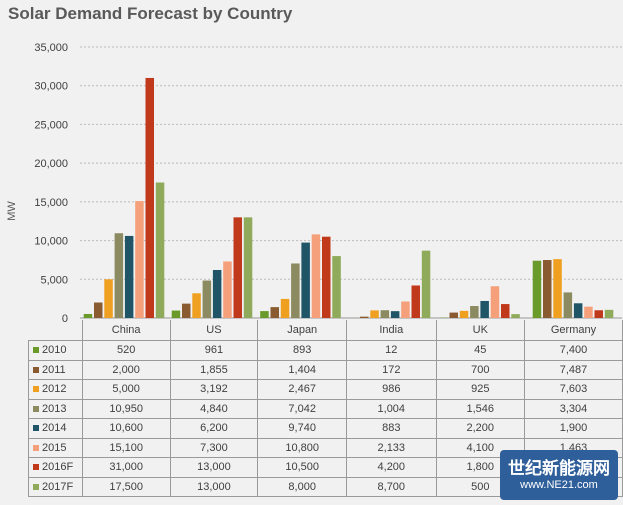 The width and height of the screenshot is (623, 505). I want to click on value-cell: 7,042, so click(302, 408).